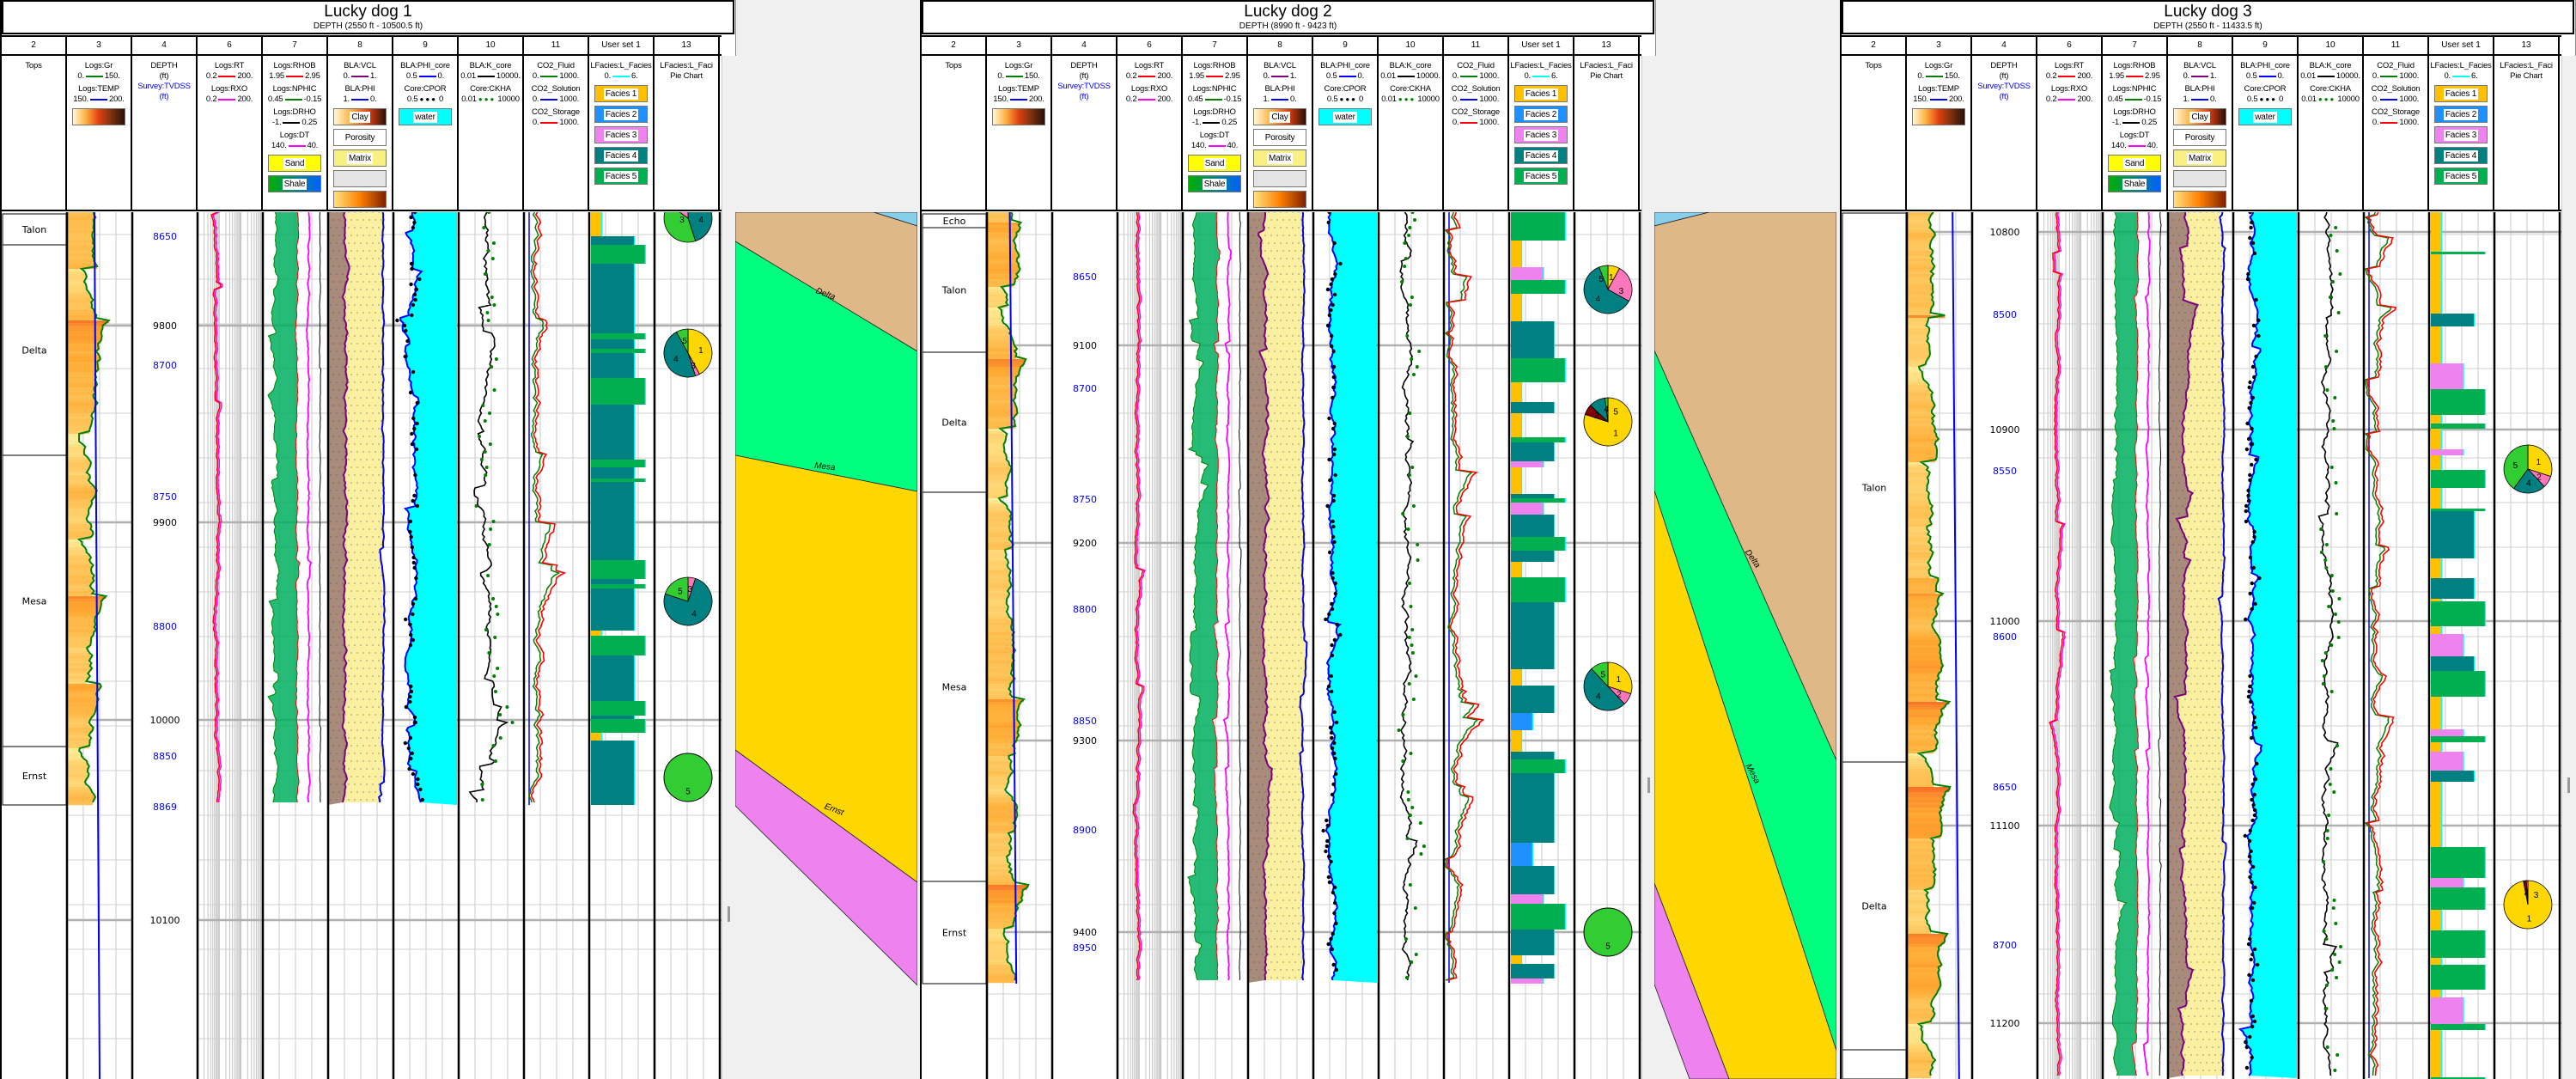  I want to click on top-name: Echo, so click(954, 221).